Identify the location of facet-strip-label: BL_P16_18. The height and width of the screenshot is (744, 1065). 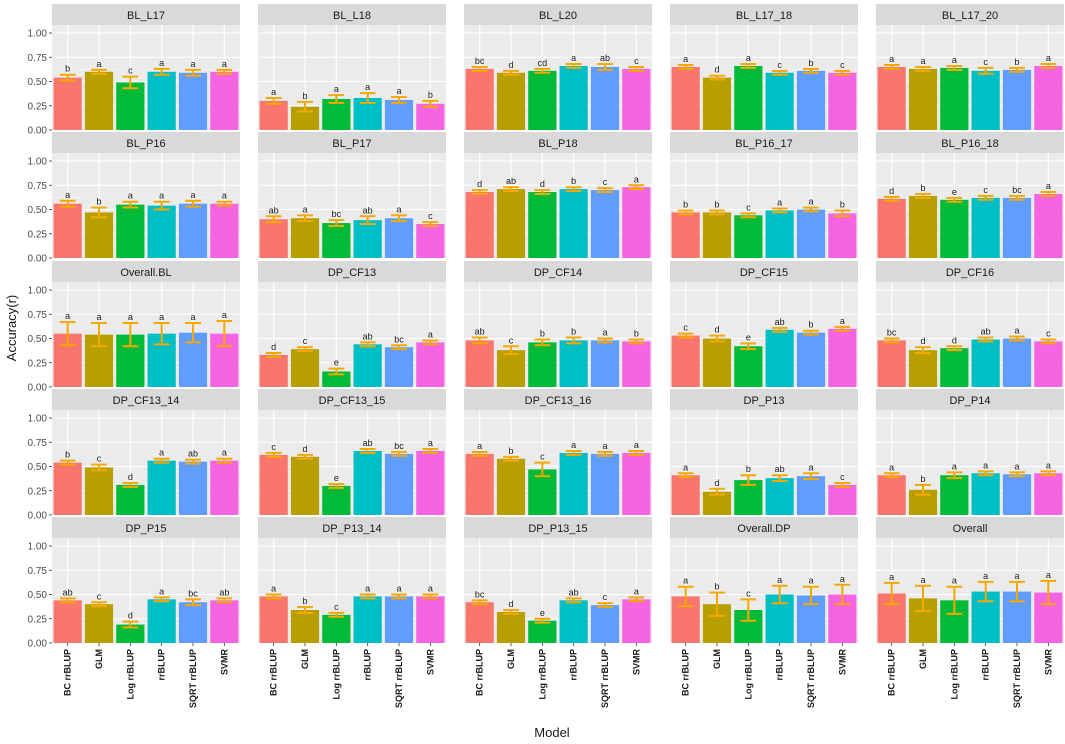
(970, 144).